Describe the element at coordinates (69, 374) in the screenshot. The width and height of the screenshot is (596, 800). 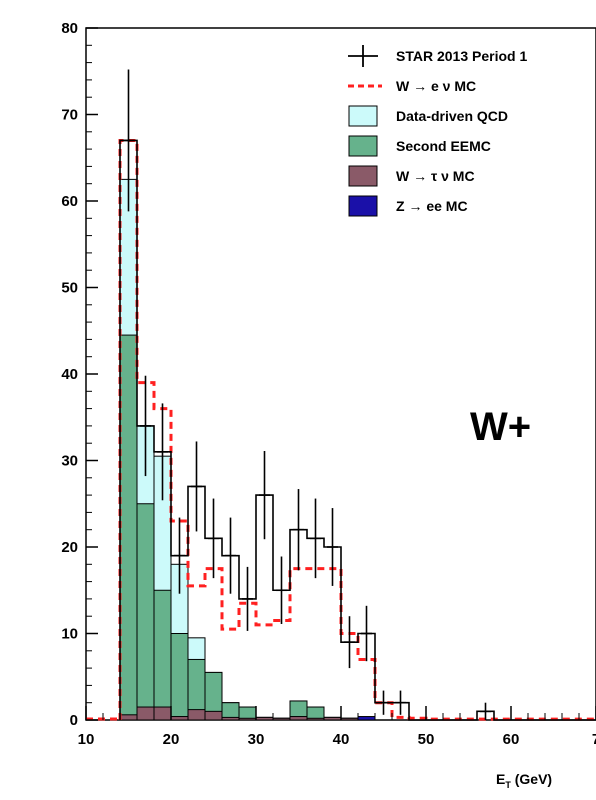
I see `y-tick-label-4: 40` at that location.